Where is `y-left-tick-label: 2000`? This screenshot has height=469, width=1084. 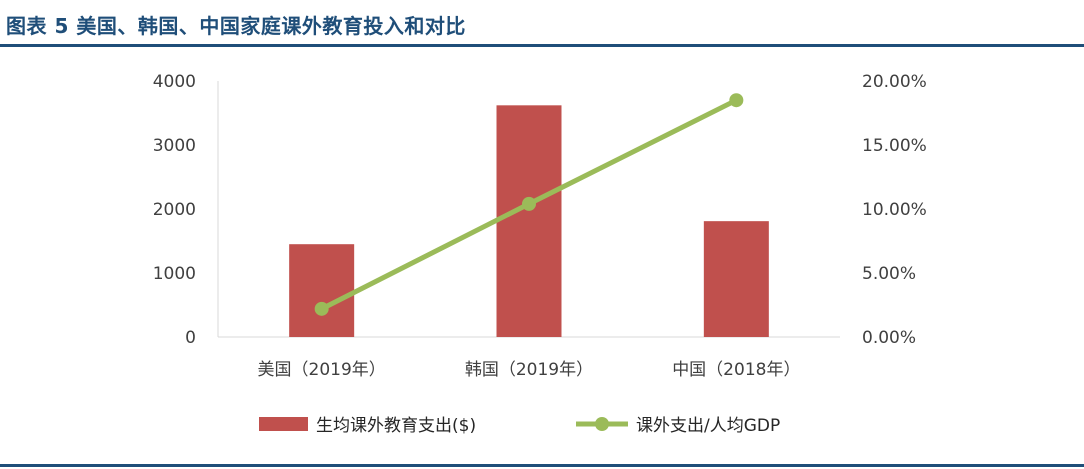 y-left-tick-label: 2000 is located at coordinates (174, 210).